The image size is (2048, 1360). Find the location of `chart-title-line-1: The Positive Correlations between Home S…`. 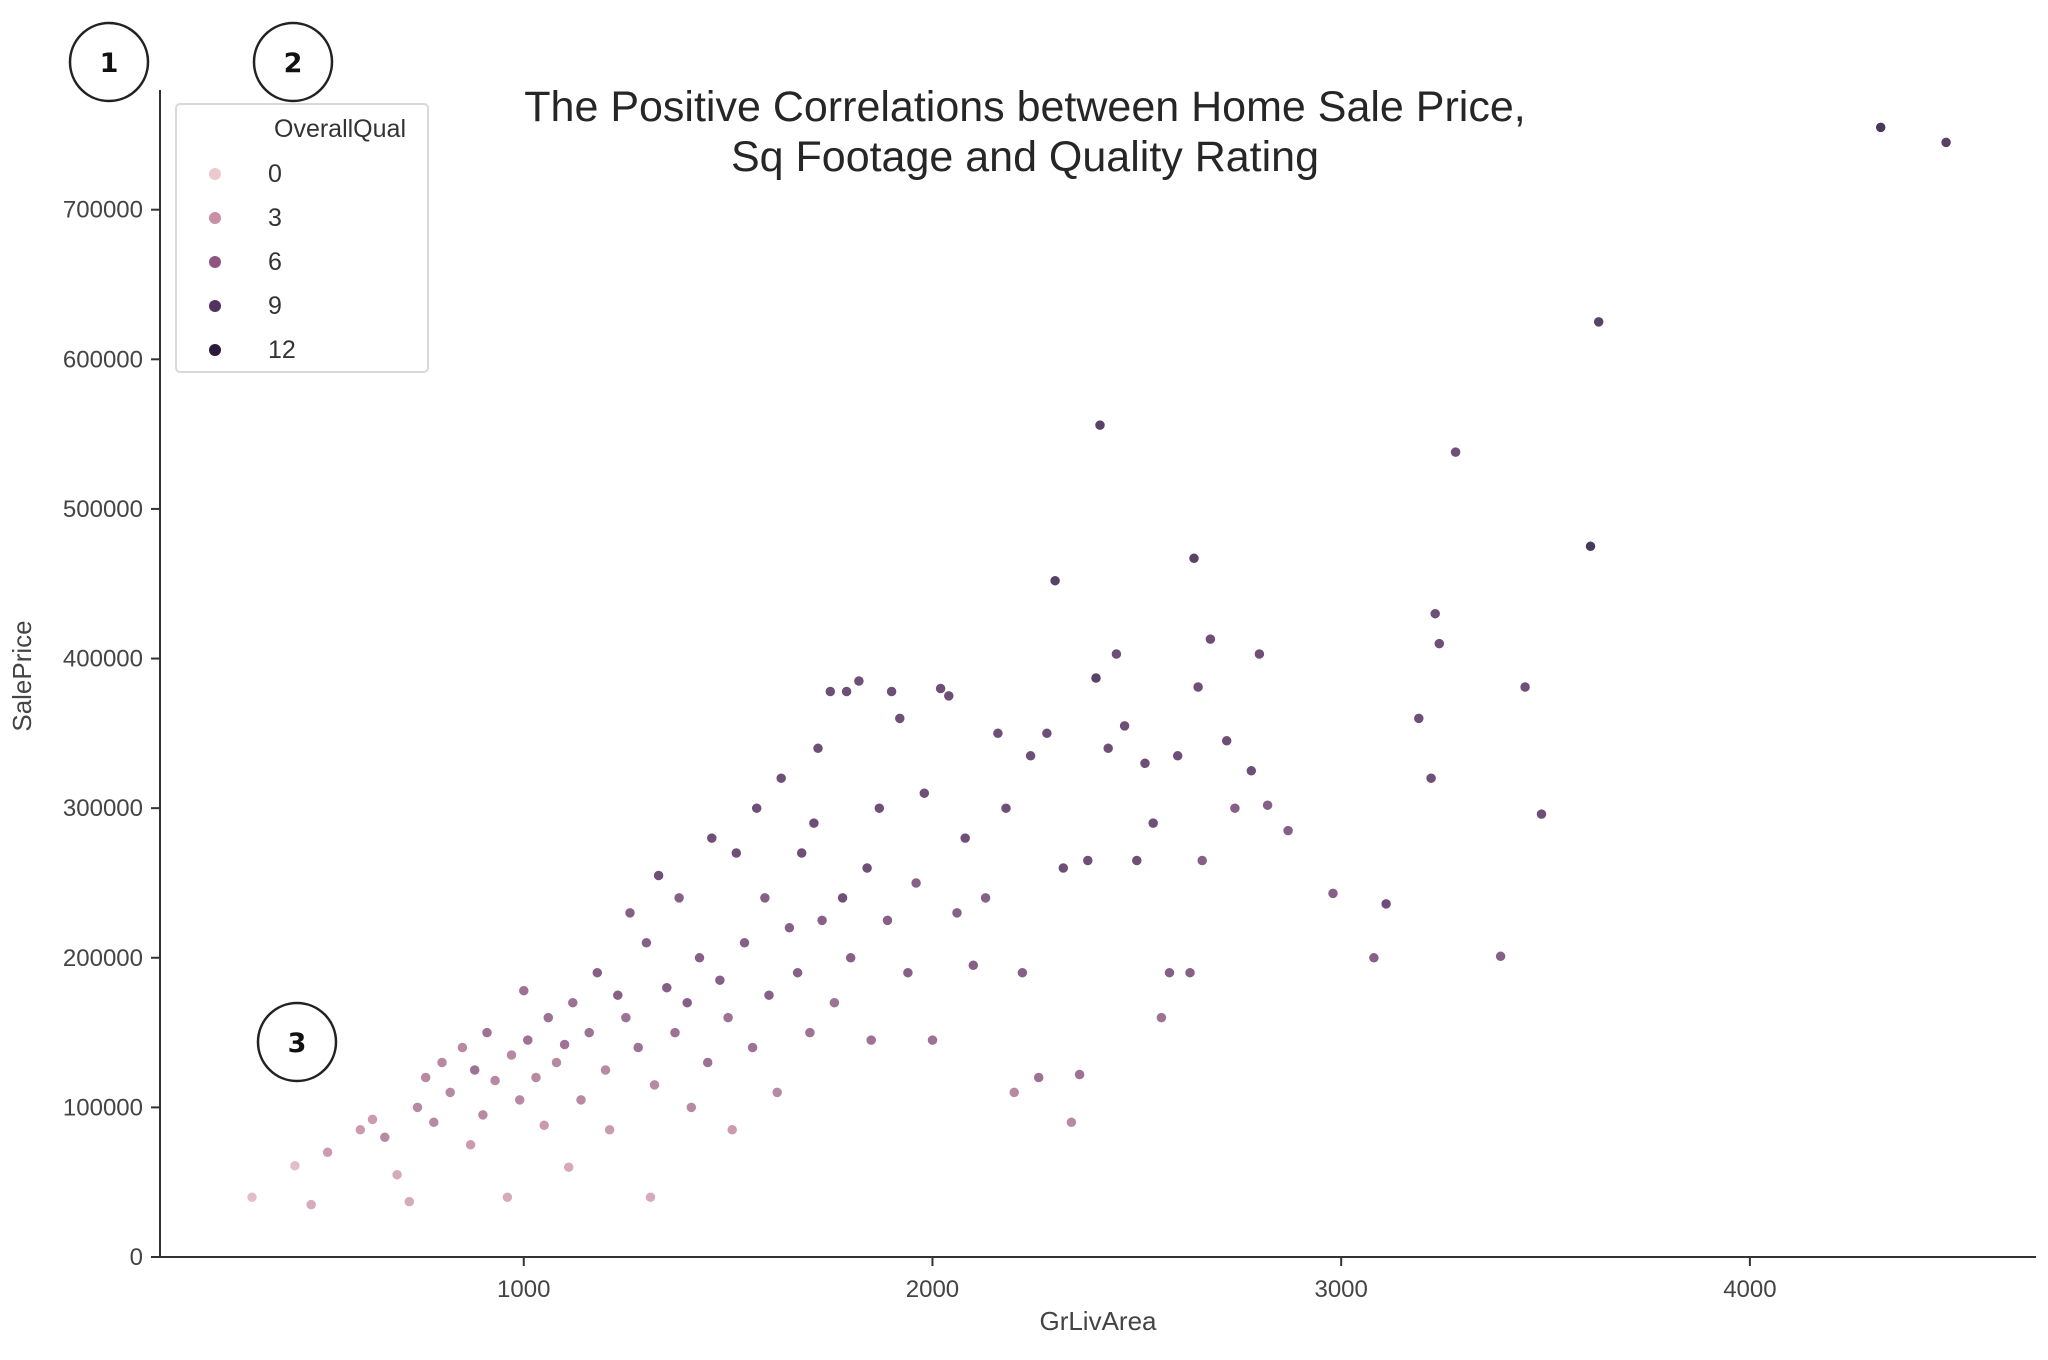

chart-title-line-1: The Positive Correlations between Home S… is located at coordinates (1024, 107).